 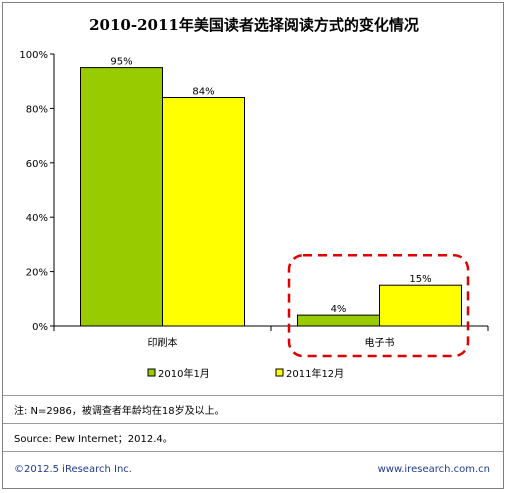 What do you see at coordinates (163, 342) in the screenshot?
I see `category-label: 印刷本` at bounding box center [163, 342].